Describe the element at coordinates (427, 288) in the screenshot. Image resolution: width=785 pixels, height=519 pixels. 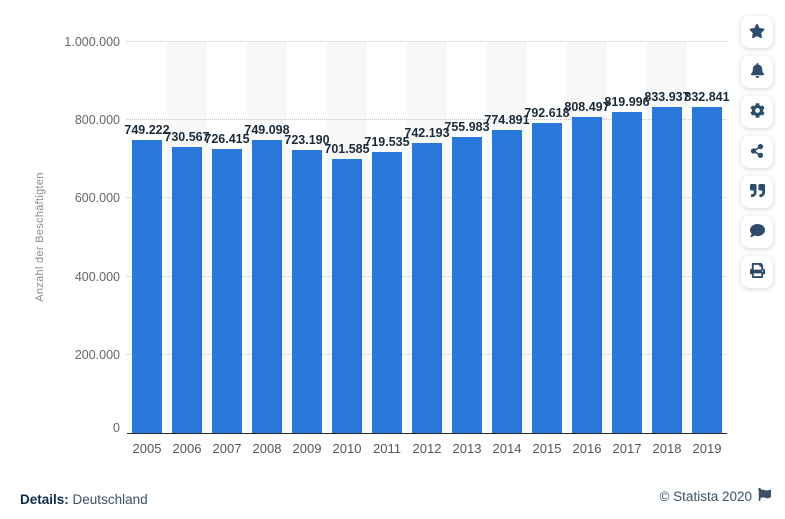
I see `bar-2012` at that location.